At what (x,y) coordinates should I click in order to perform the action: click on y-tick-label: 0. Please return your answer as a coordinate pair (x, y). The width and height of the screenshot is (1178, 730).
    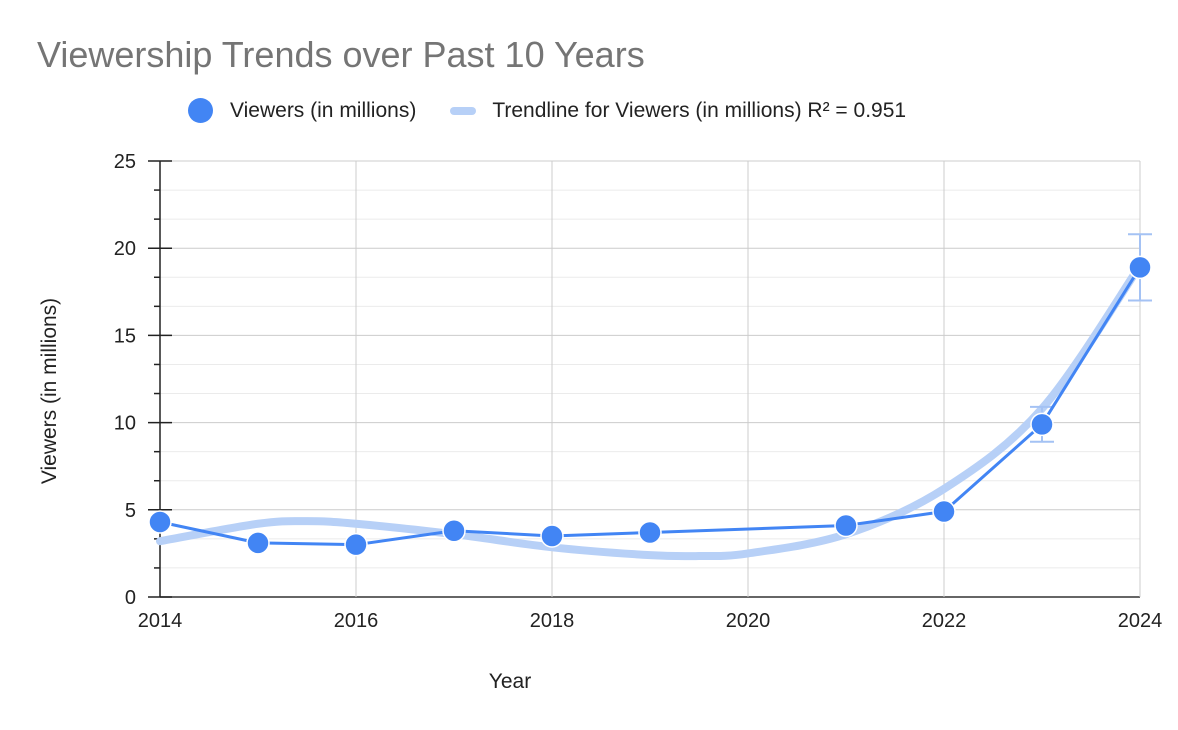
    Looking at the image, I should click on (130, 598).